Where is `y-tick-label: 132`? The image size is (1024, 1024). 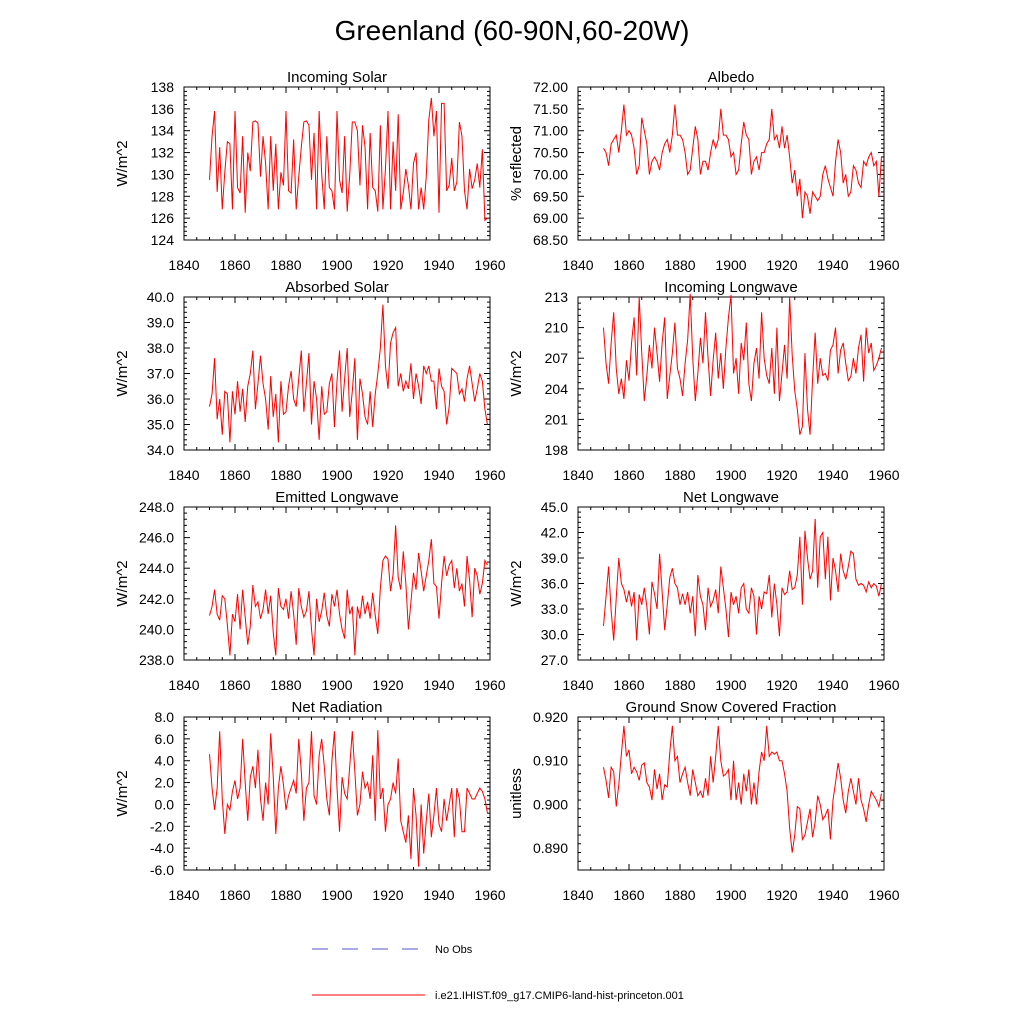
y-tick-label: 132 is located at coordinates (163, 153).